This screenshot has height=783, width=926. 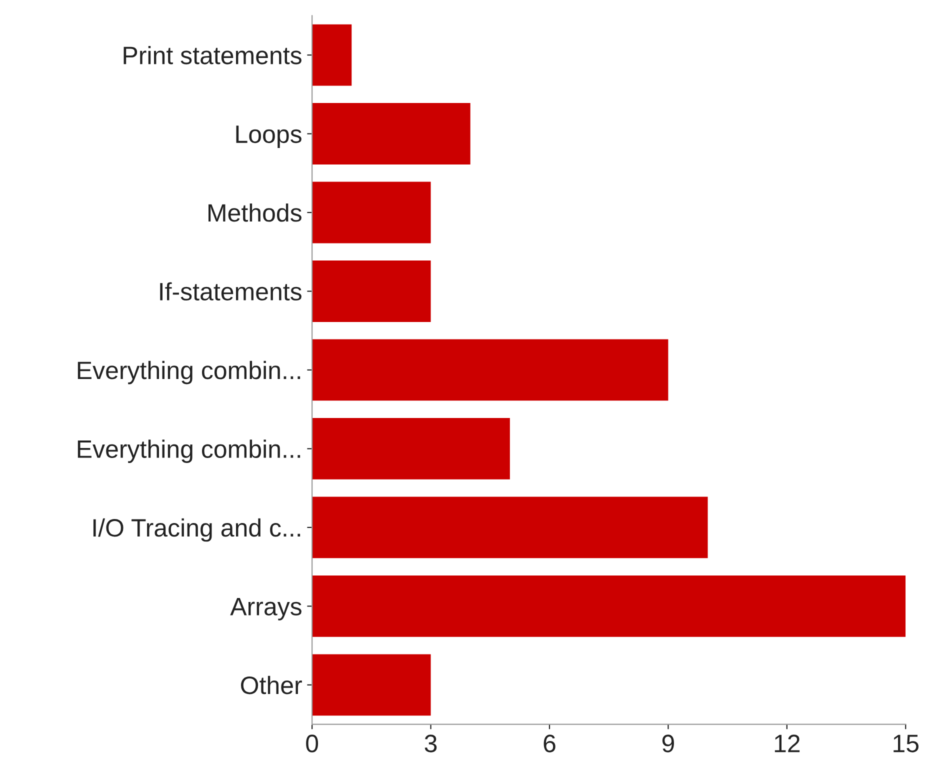 I want to click on y-tick-label: Loops, so click(x=269, y=137).